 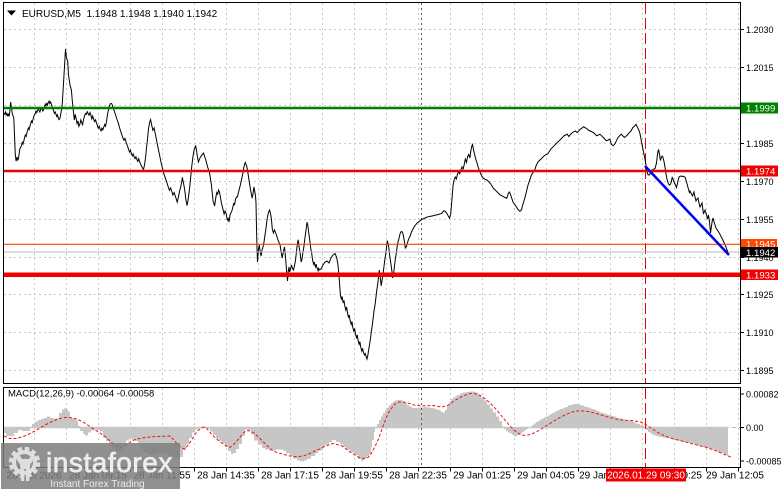 What do you see at coordinates (760, 245) in the screenshot?
I see `svg-text: 1.1945` at bounding box center [760, 245].